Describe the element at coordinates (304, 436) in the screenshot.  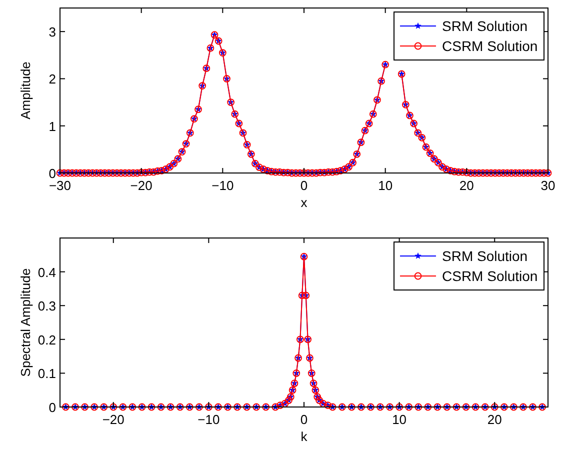
I see `x-axis-title: k` at that location.